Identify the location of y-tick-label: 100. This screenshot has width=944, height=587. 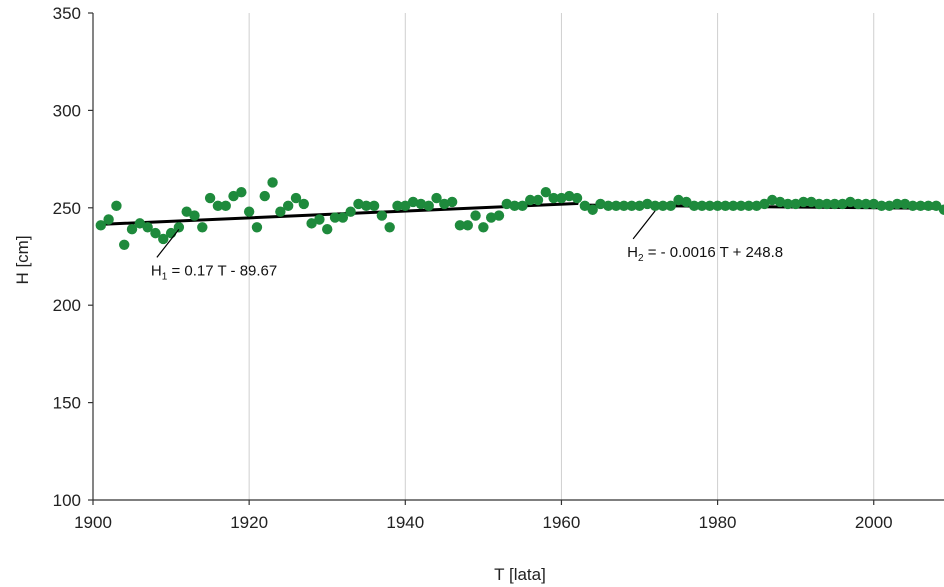
(67, 500).